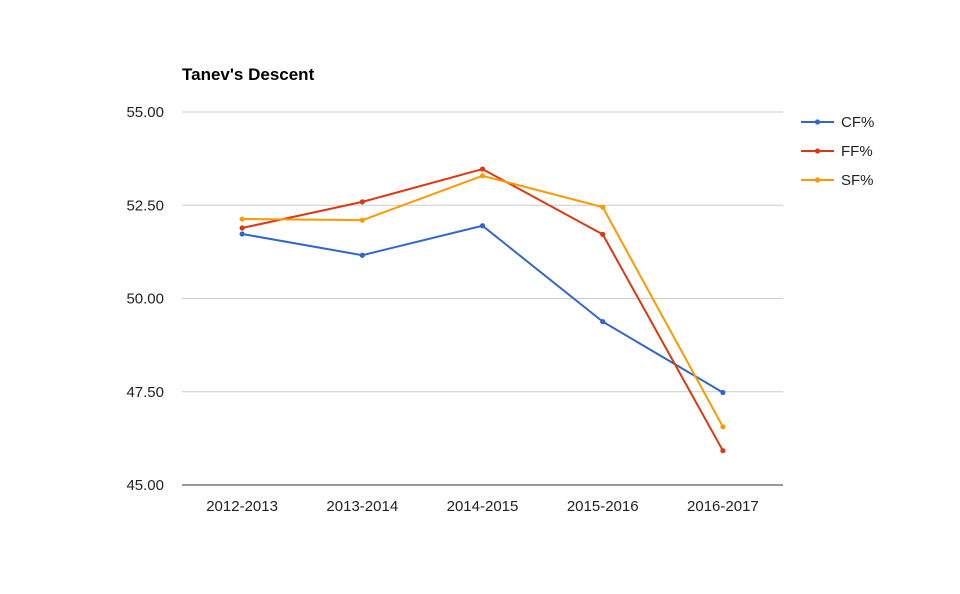  What do you see at coordinates (242, 506) in the screenshot?
I see `x-tick-label: 2012-2013` at bounding box center [242, 506].